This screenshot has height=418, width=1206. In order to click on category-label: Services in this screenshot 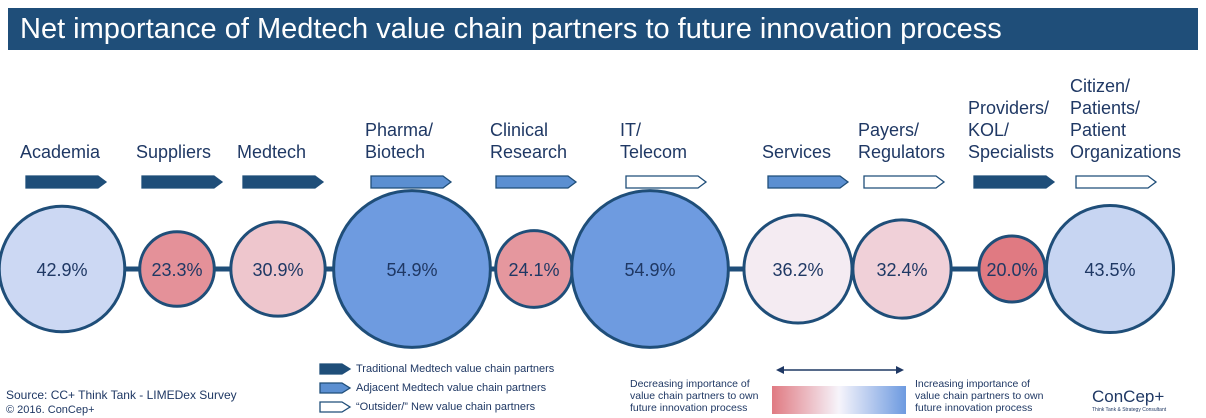, I will do `click(797, 152)`.